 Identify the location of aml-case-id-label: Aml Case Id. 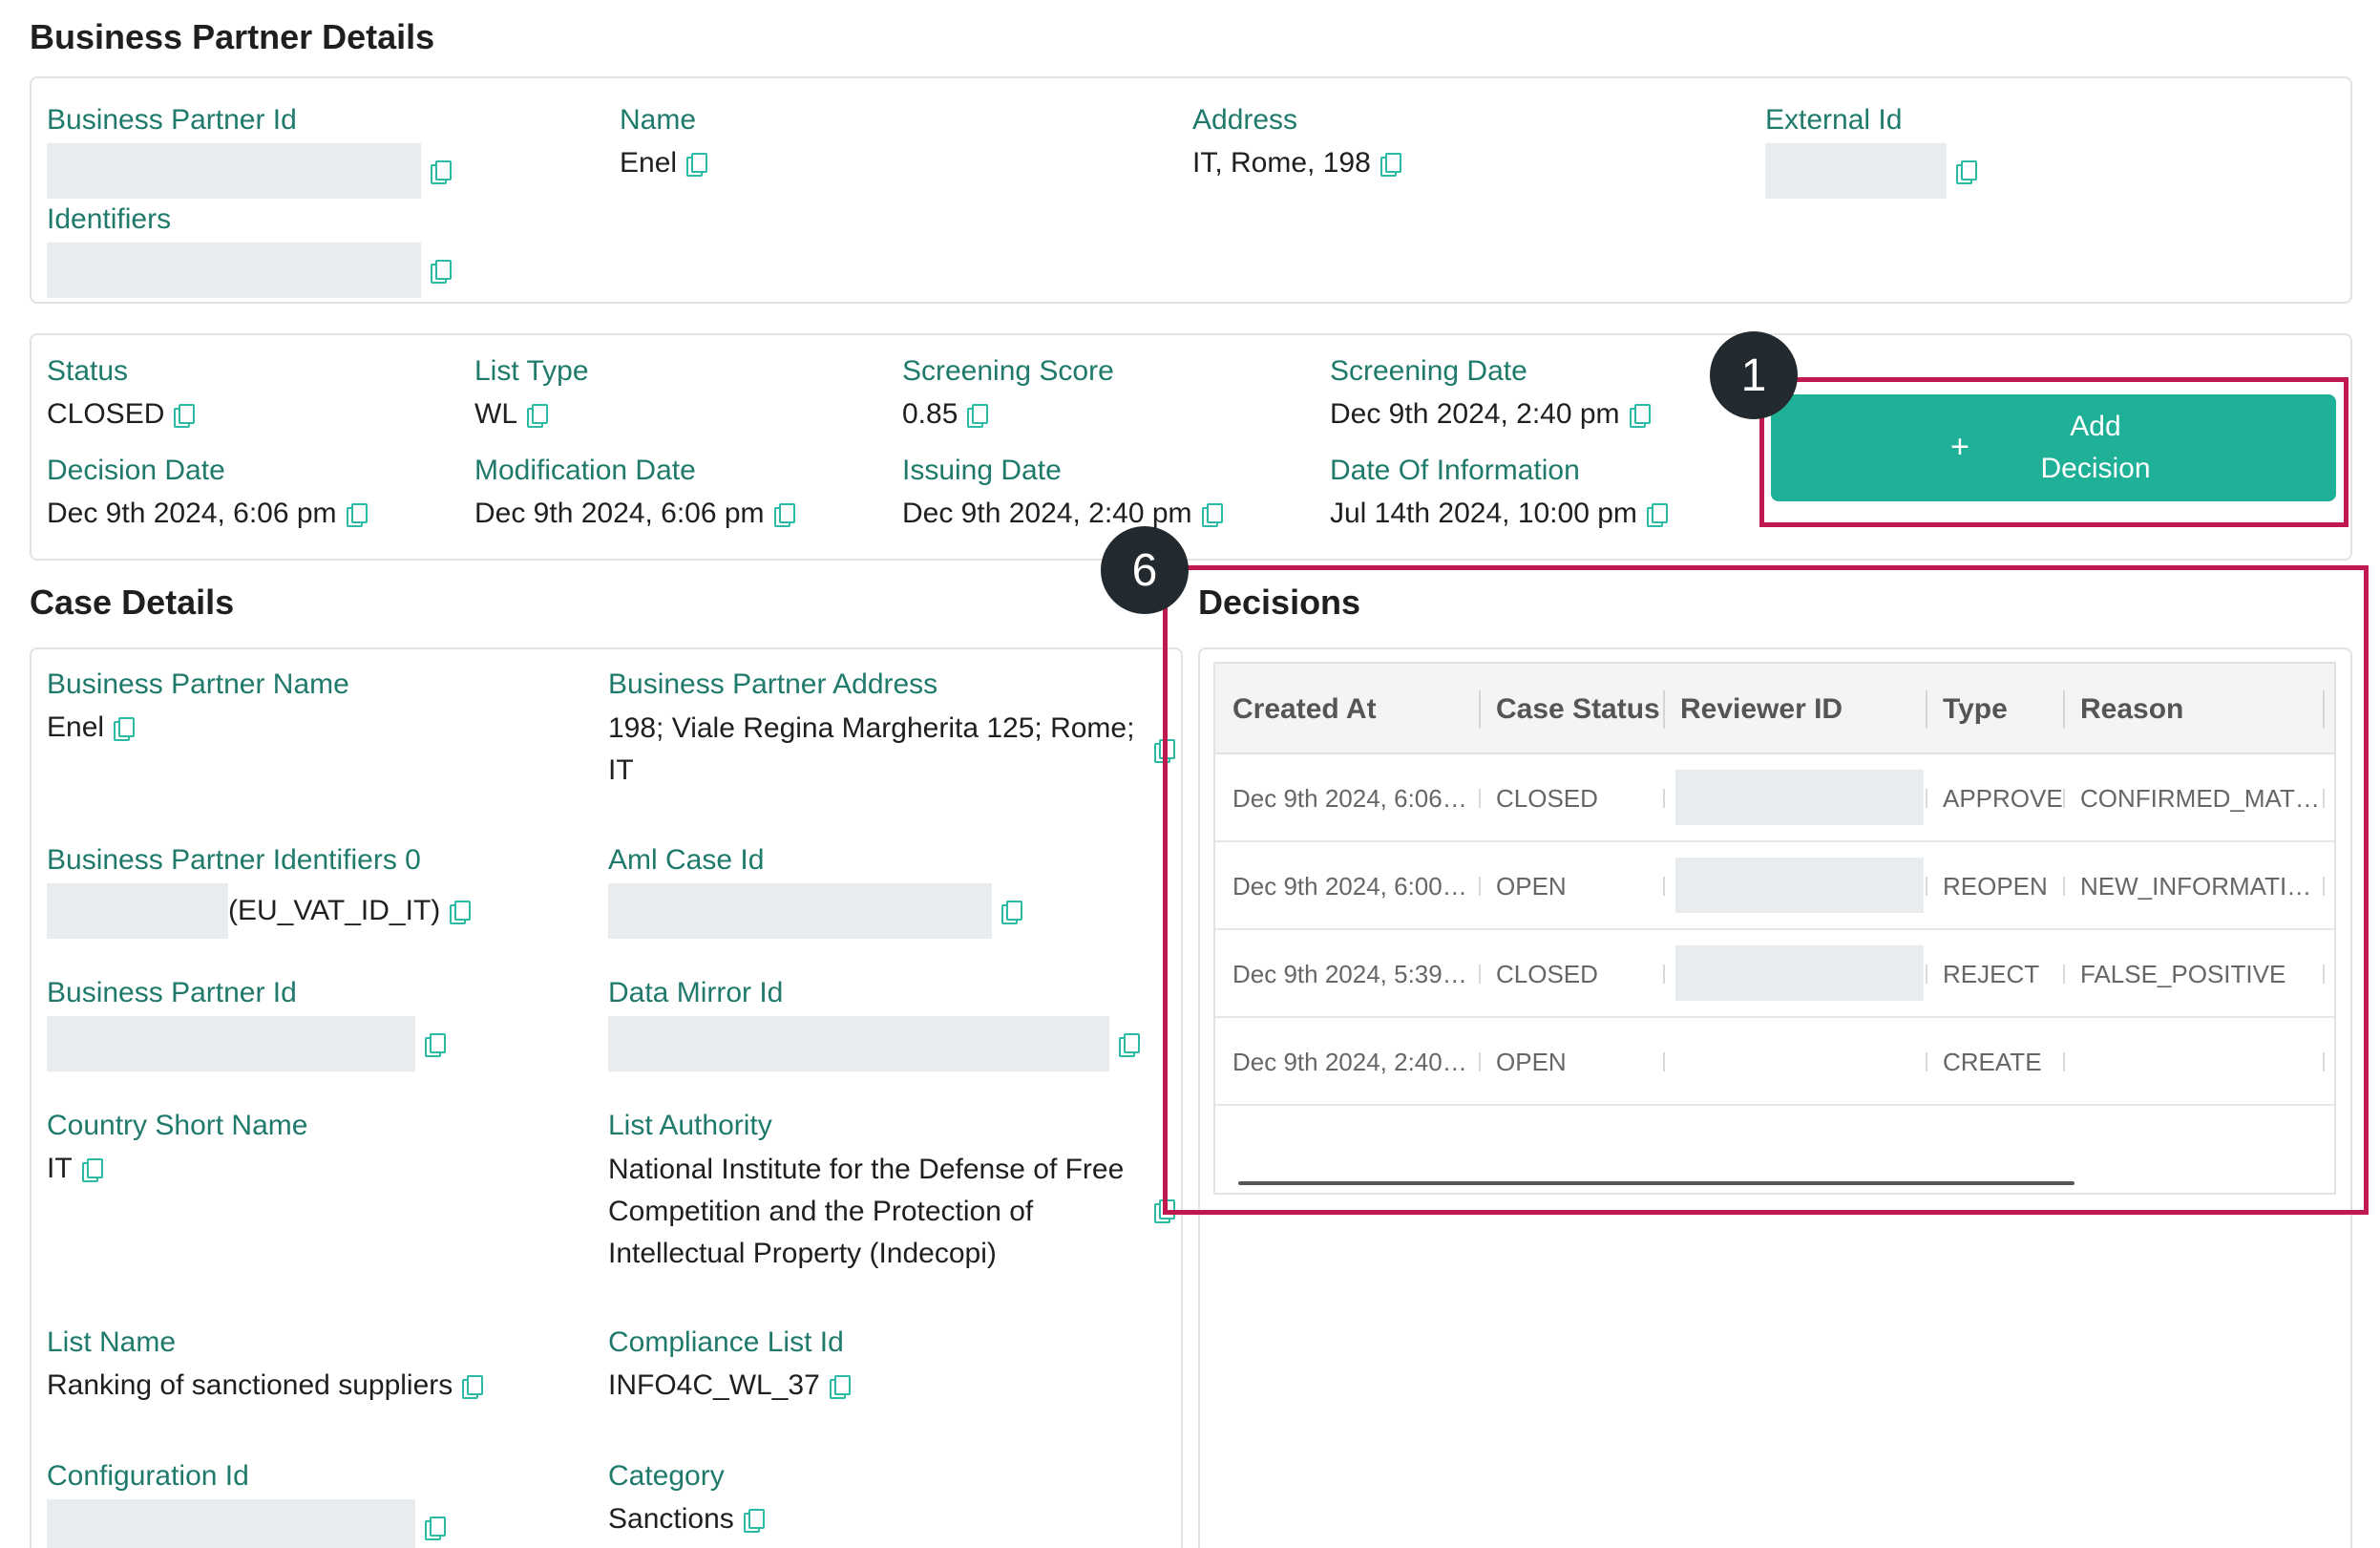
(686, 860).